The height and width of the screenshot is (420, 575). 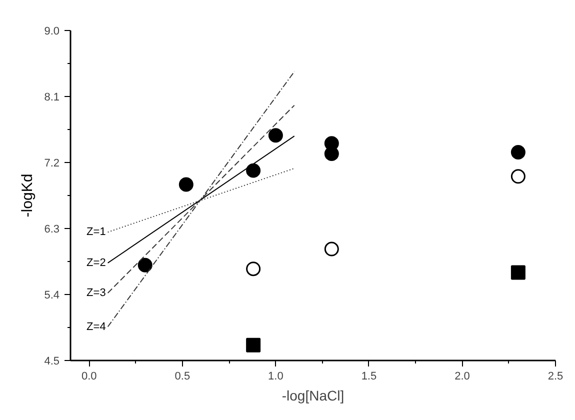 What do you see at coordinates (89, 376) in the screenshot?
I see `x-tick-label: 0.0` at bounding box center [89, 376].